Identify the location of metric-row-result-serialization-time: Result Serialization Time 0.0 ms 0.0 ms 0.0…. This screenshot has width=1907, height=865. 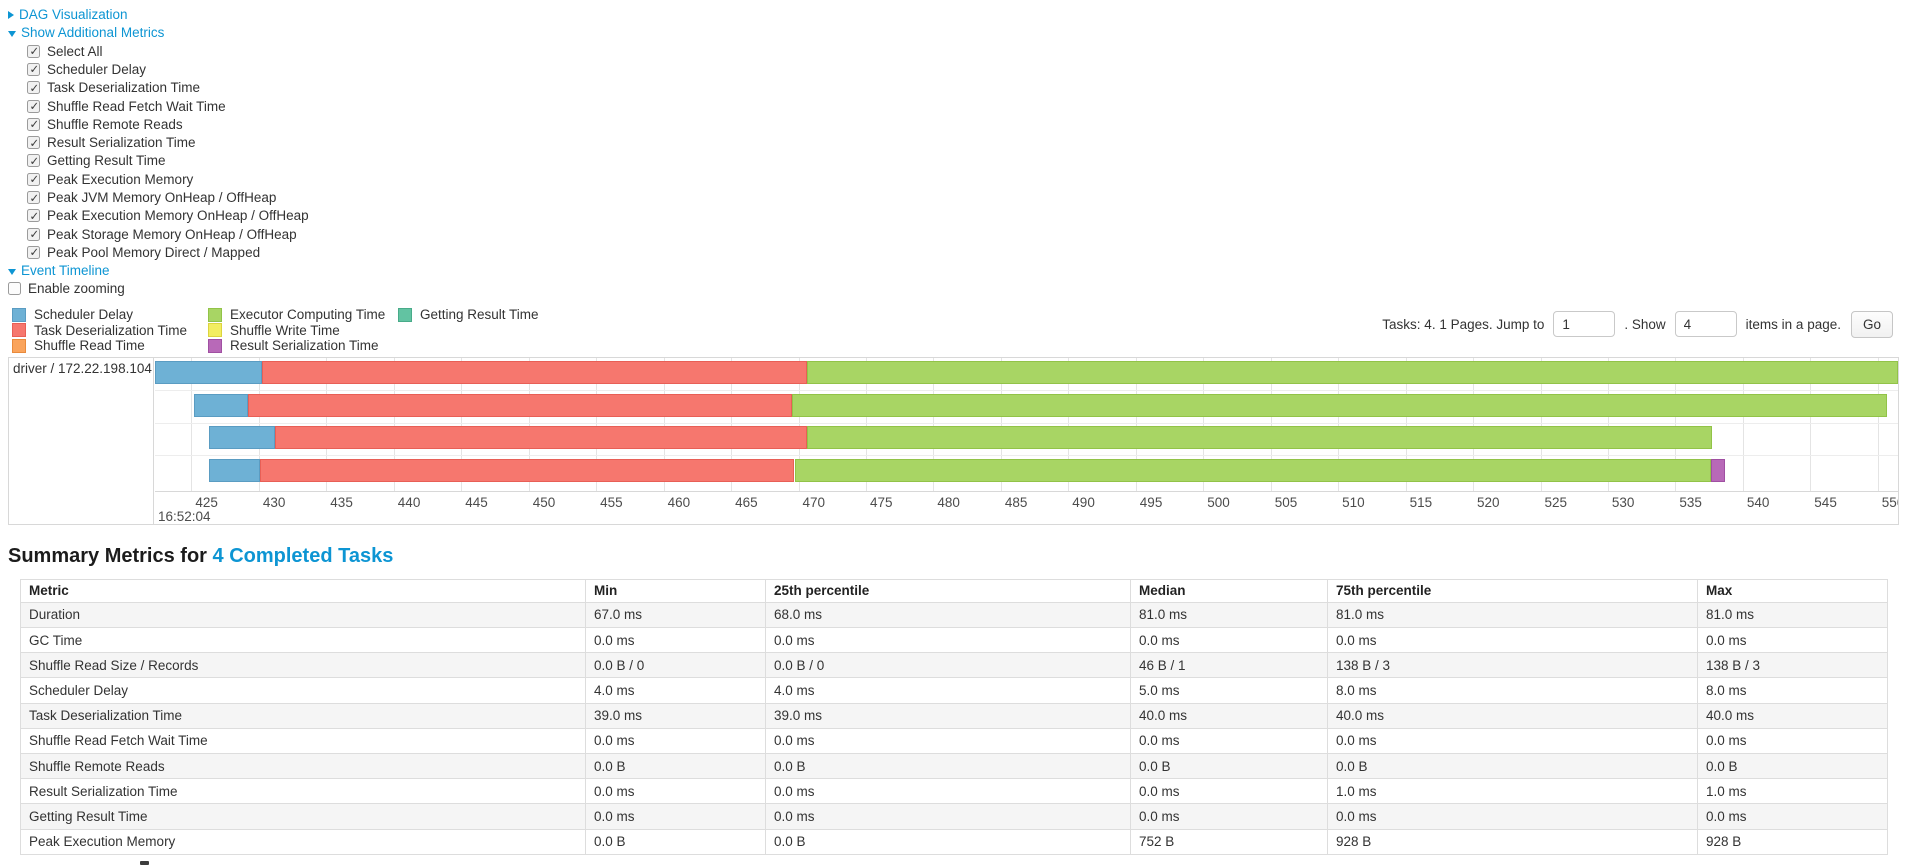
(954, 791).